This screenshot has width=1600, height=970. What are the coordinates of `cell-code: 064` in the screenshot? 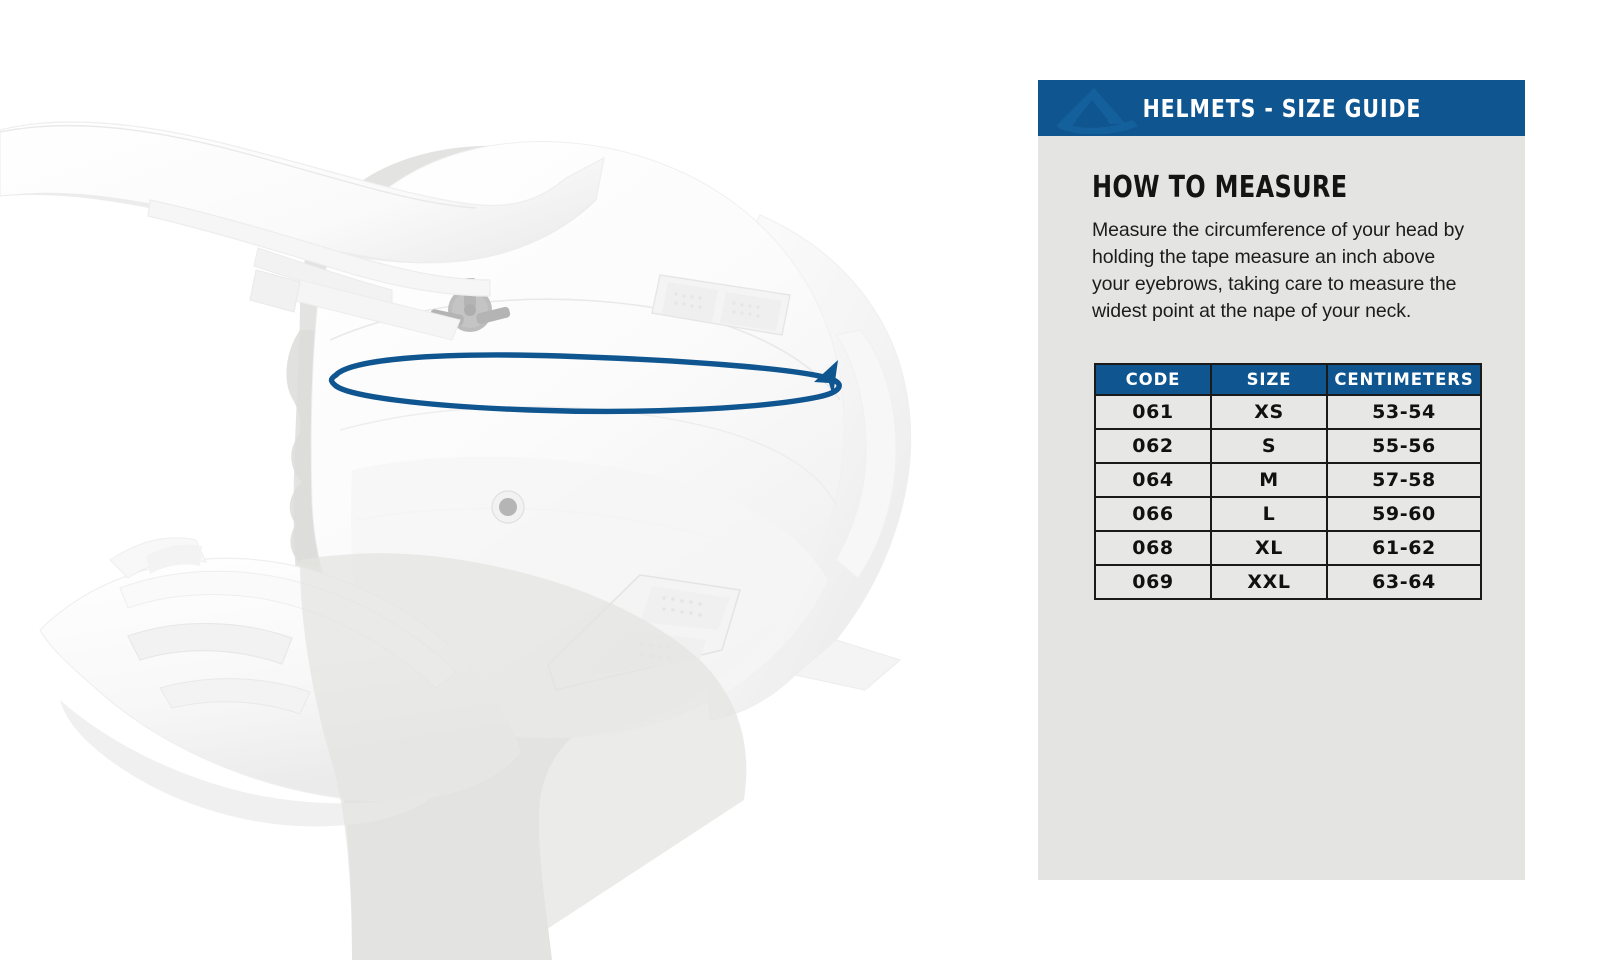 It's located at (1153, 480).